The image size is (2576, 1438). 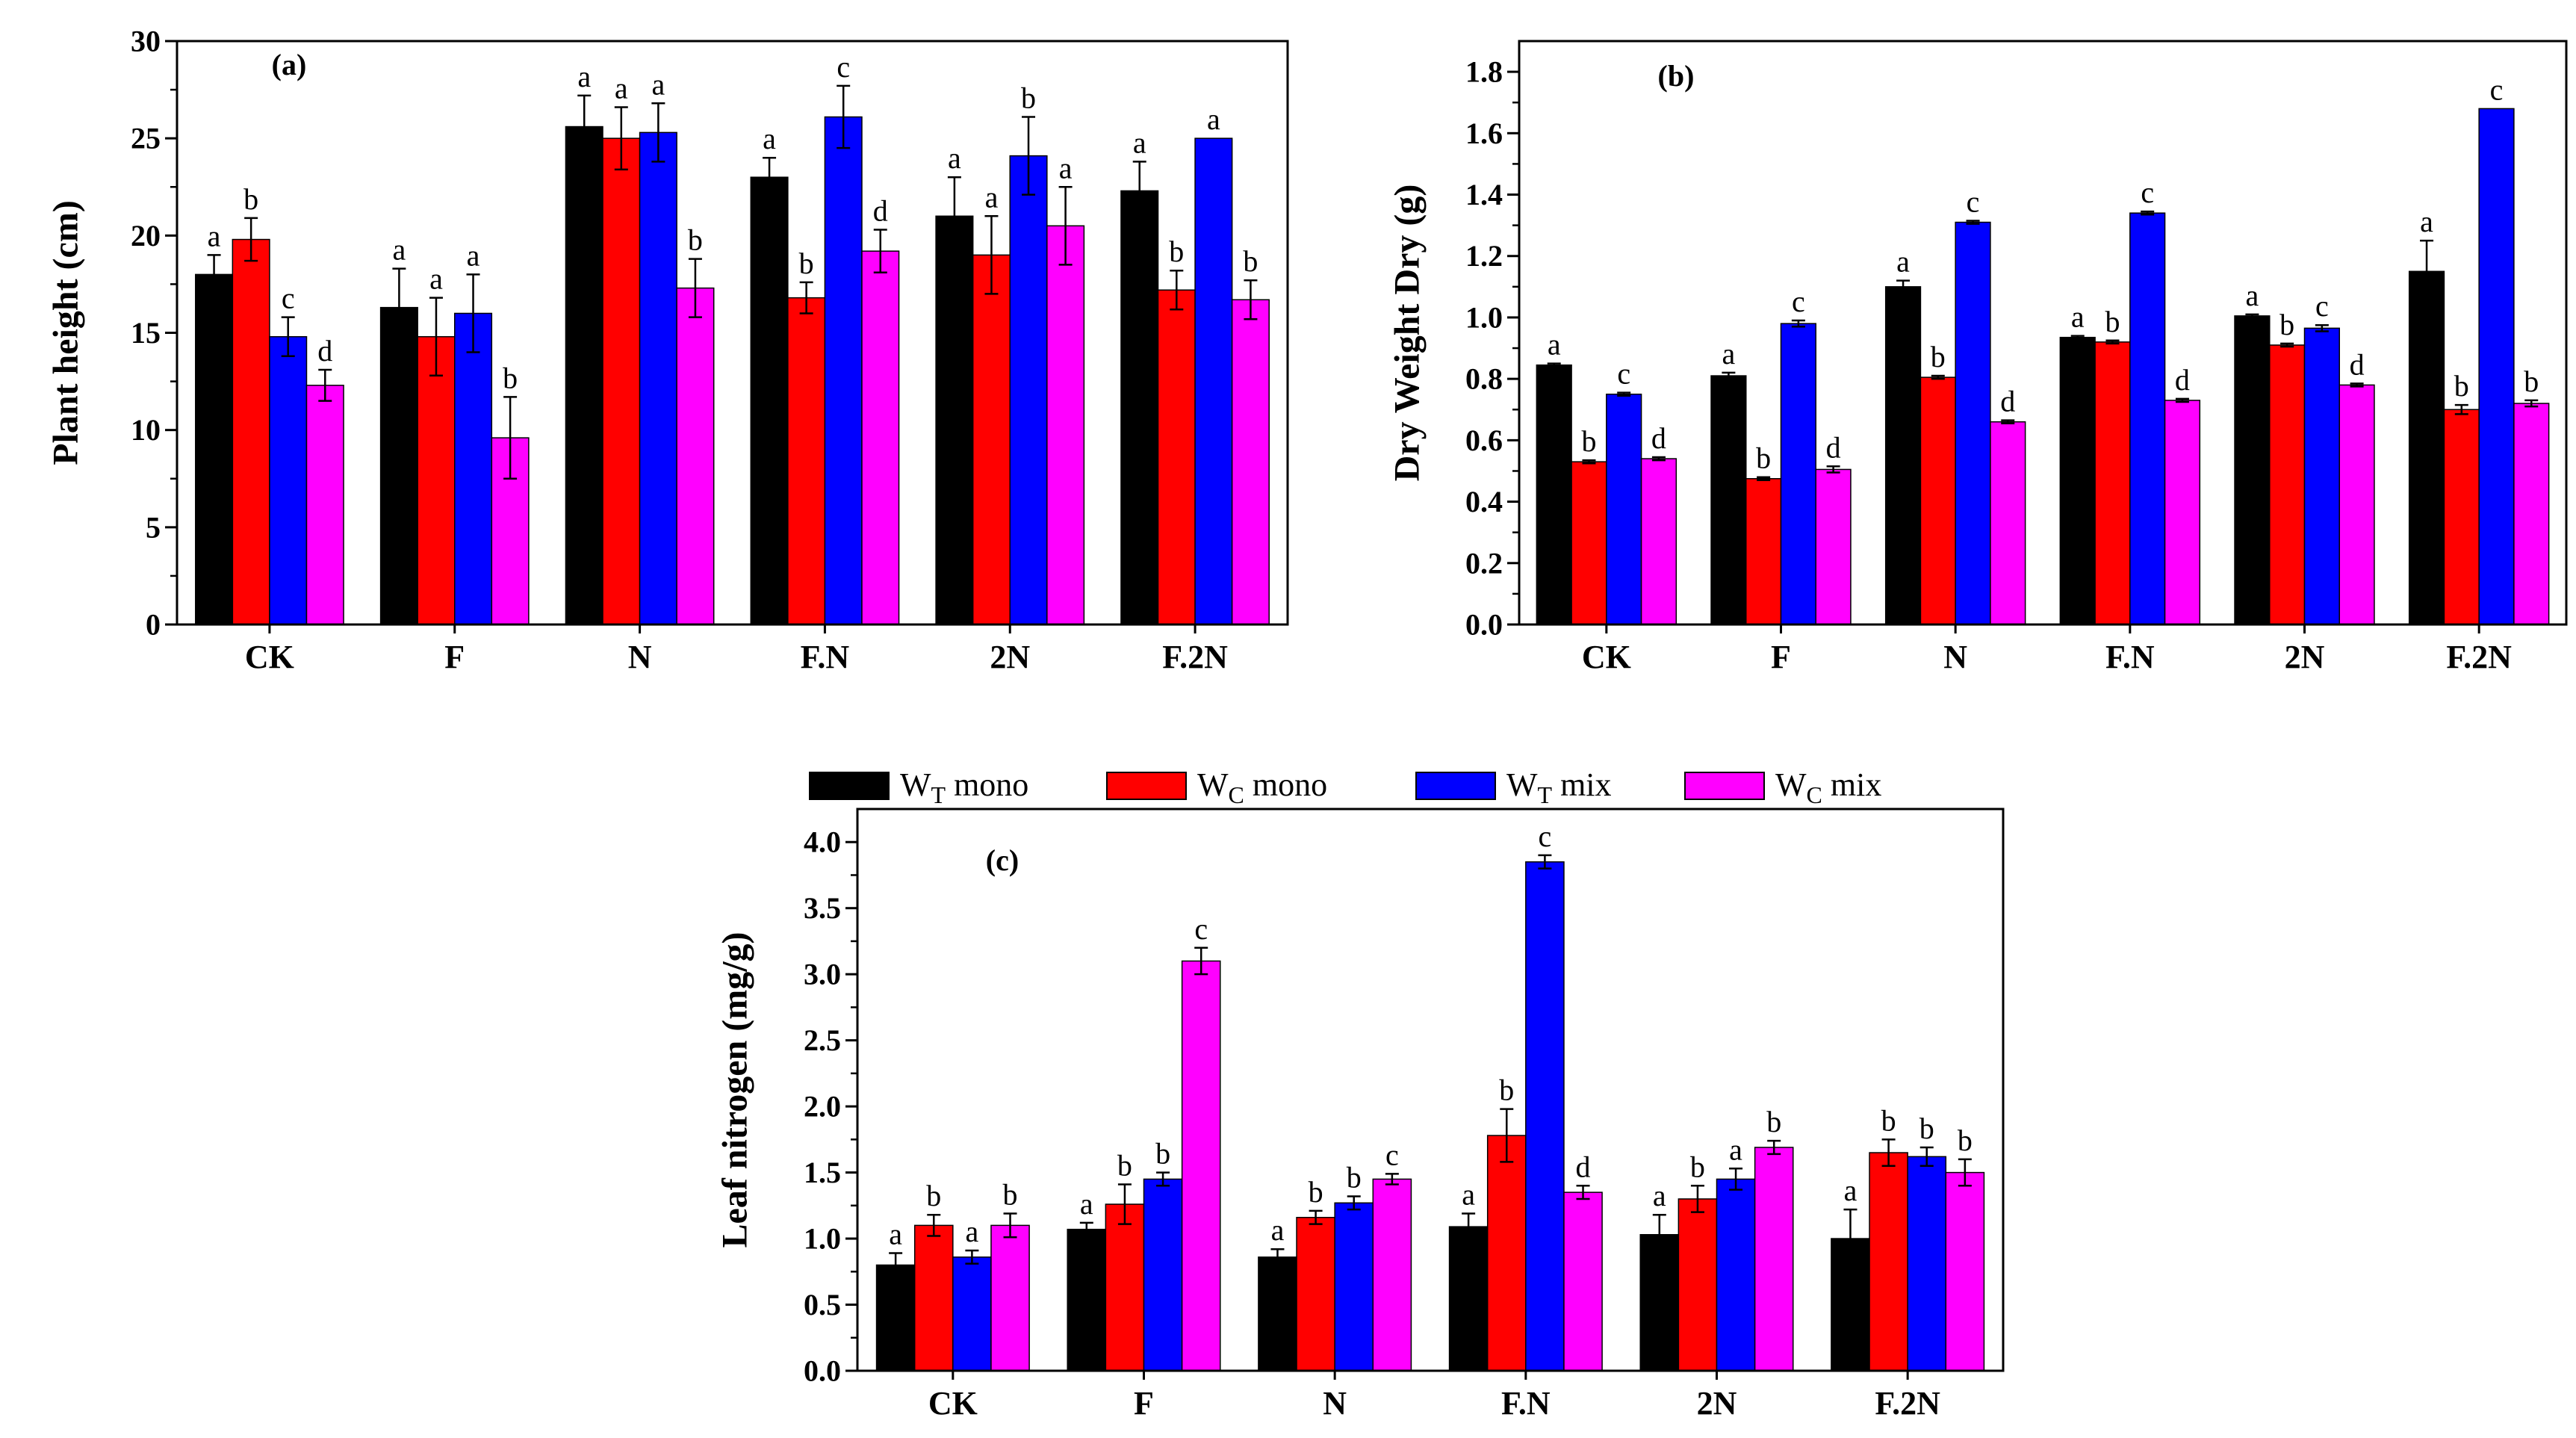 I want to click on panel-label: (a), so click(x=289, y=64).